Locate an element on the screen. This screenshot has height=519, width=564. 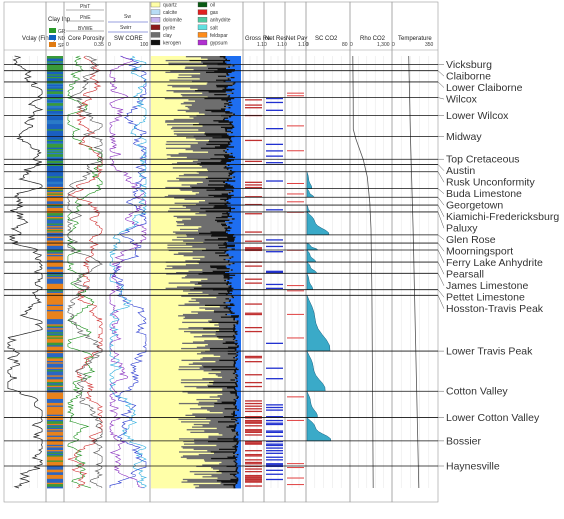
formation-label-6: Top Cretaceous is located at coordinates (483, 160).